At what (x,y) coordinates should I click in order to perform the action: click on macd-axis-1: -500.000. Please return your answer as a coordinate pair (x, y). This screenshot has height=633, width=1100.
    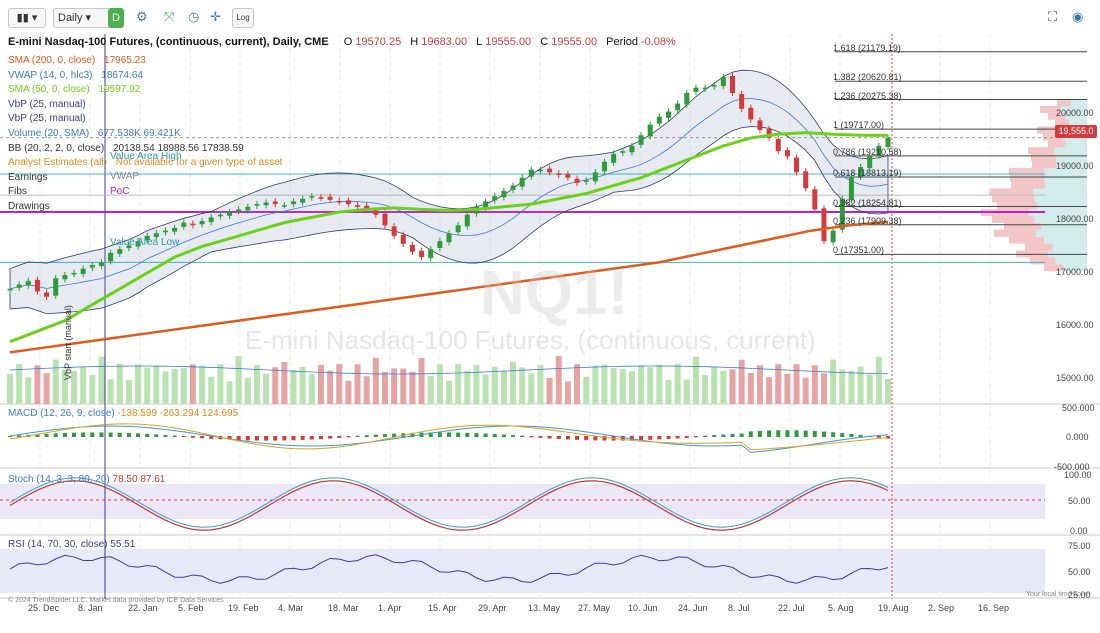
    Looking at the image, I should click on (1072, 467).